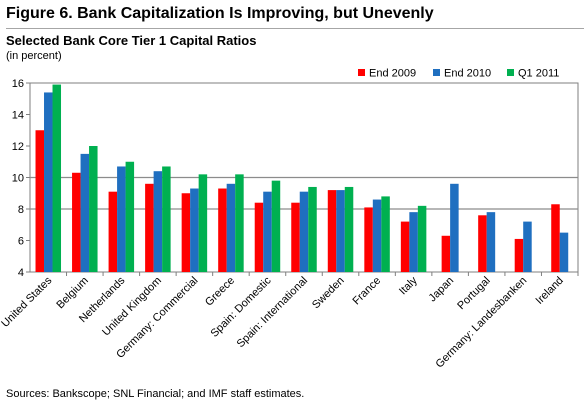 The height and width of the screenshot is (411, 587). Describe the element at coordinates (405, 246) in the screenshot. I see `bar-end-2009-italy` at that location.